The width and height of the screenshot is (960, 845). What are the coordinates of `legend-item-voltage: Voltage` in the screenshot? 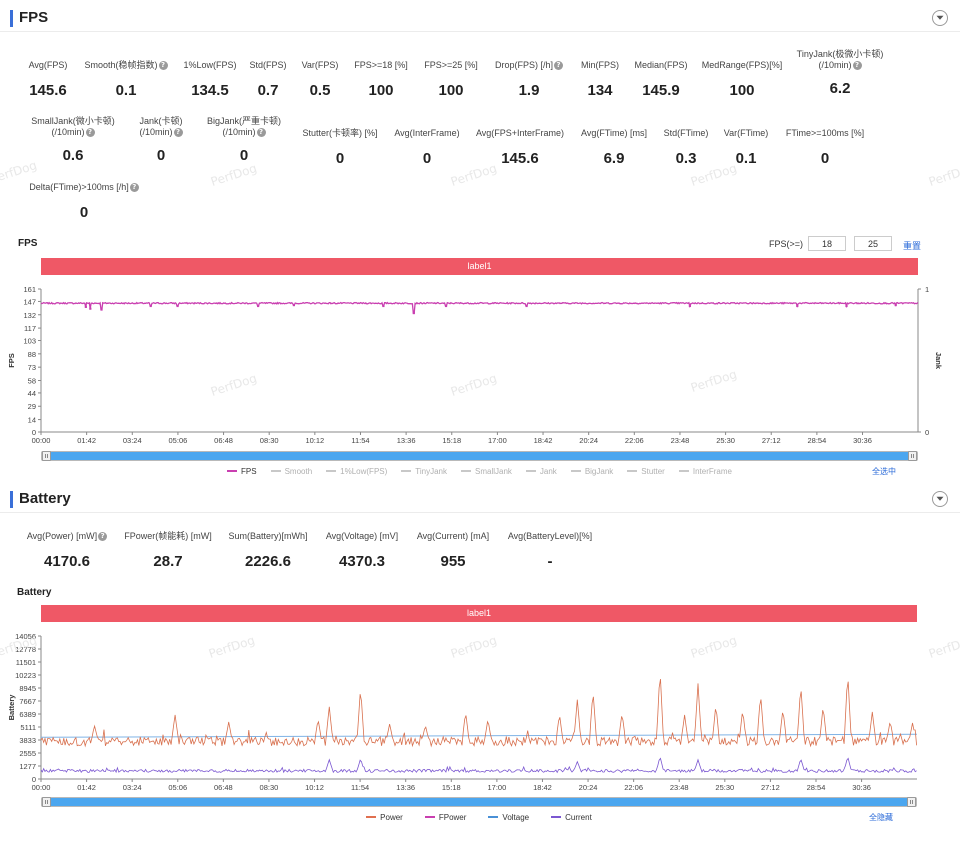 It's located at (508, 817).